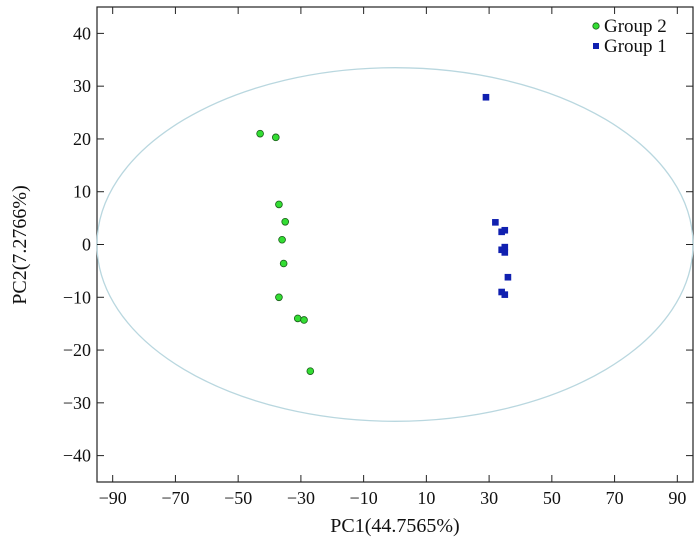 This screenshot has width=700, height=541. I want to click on legend-label-group-1: Group 1, so click(635, 46).